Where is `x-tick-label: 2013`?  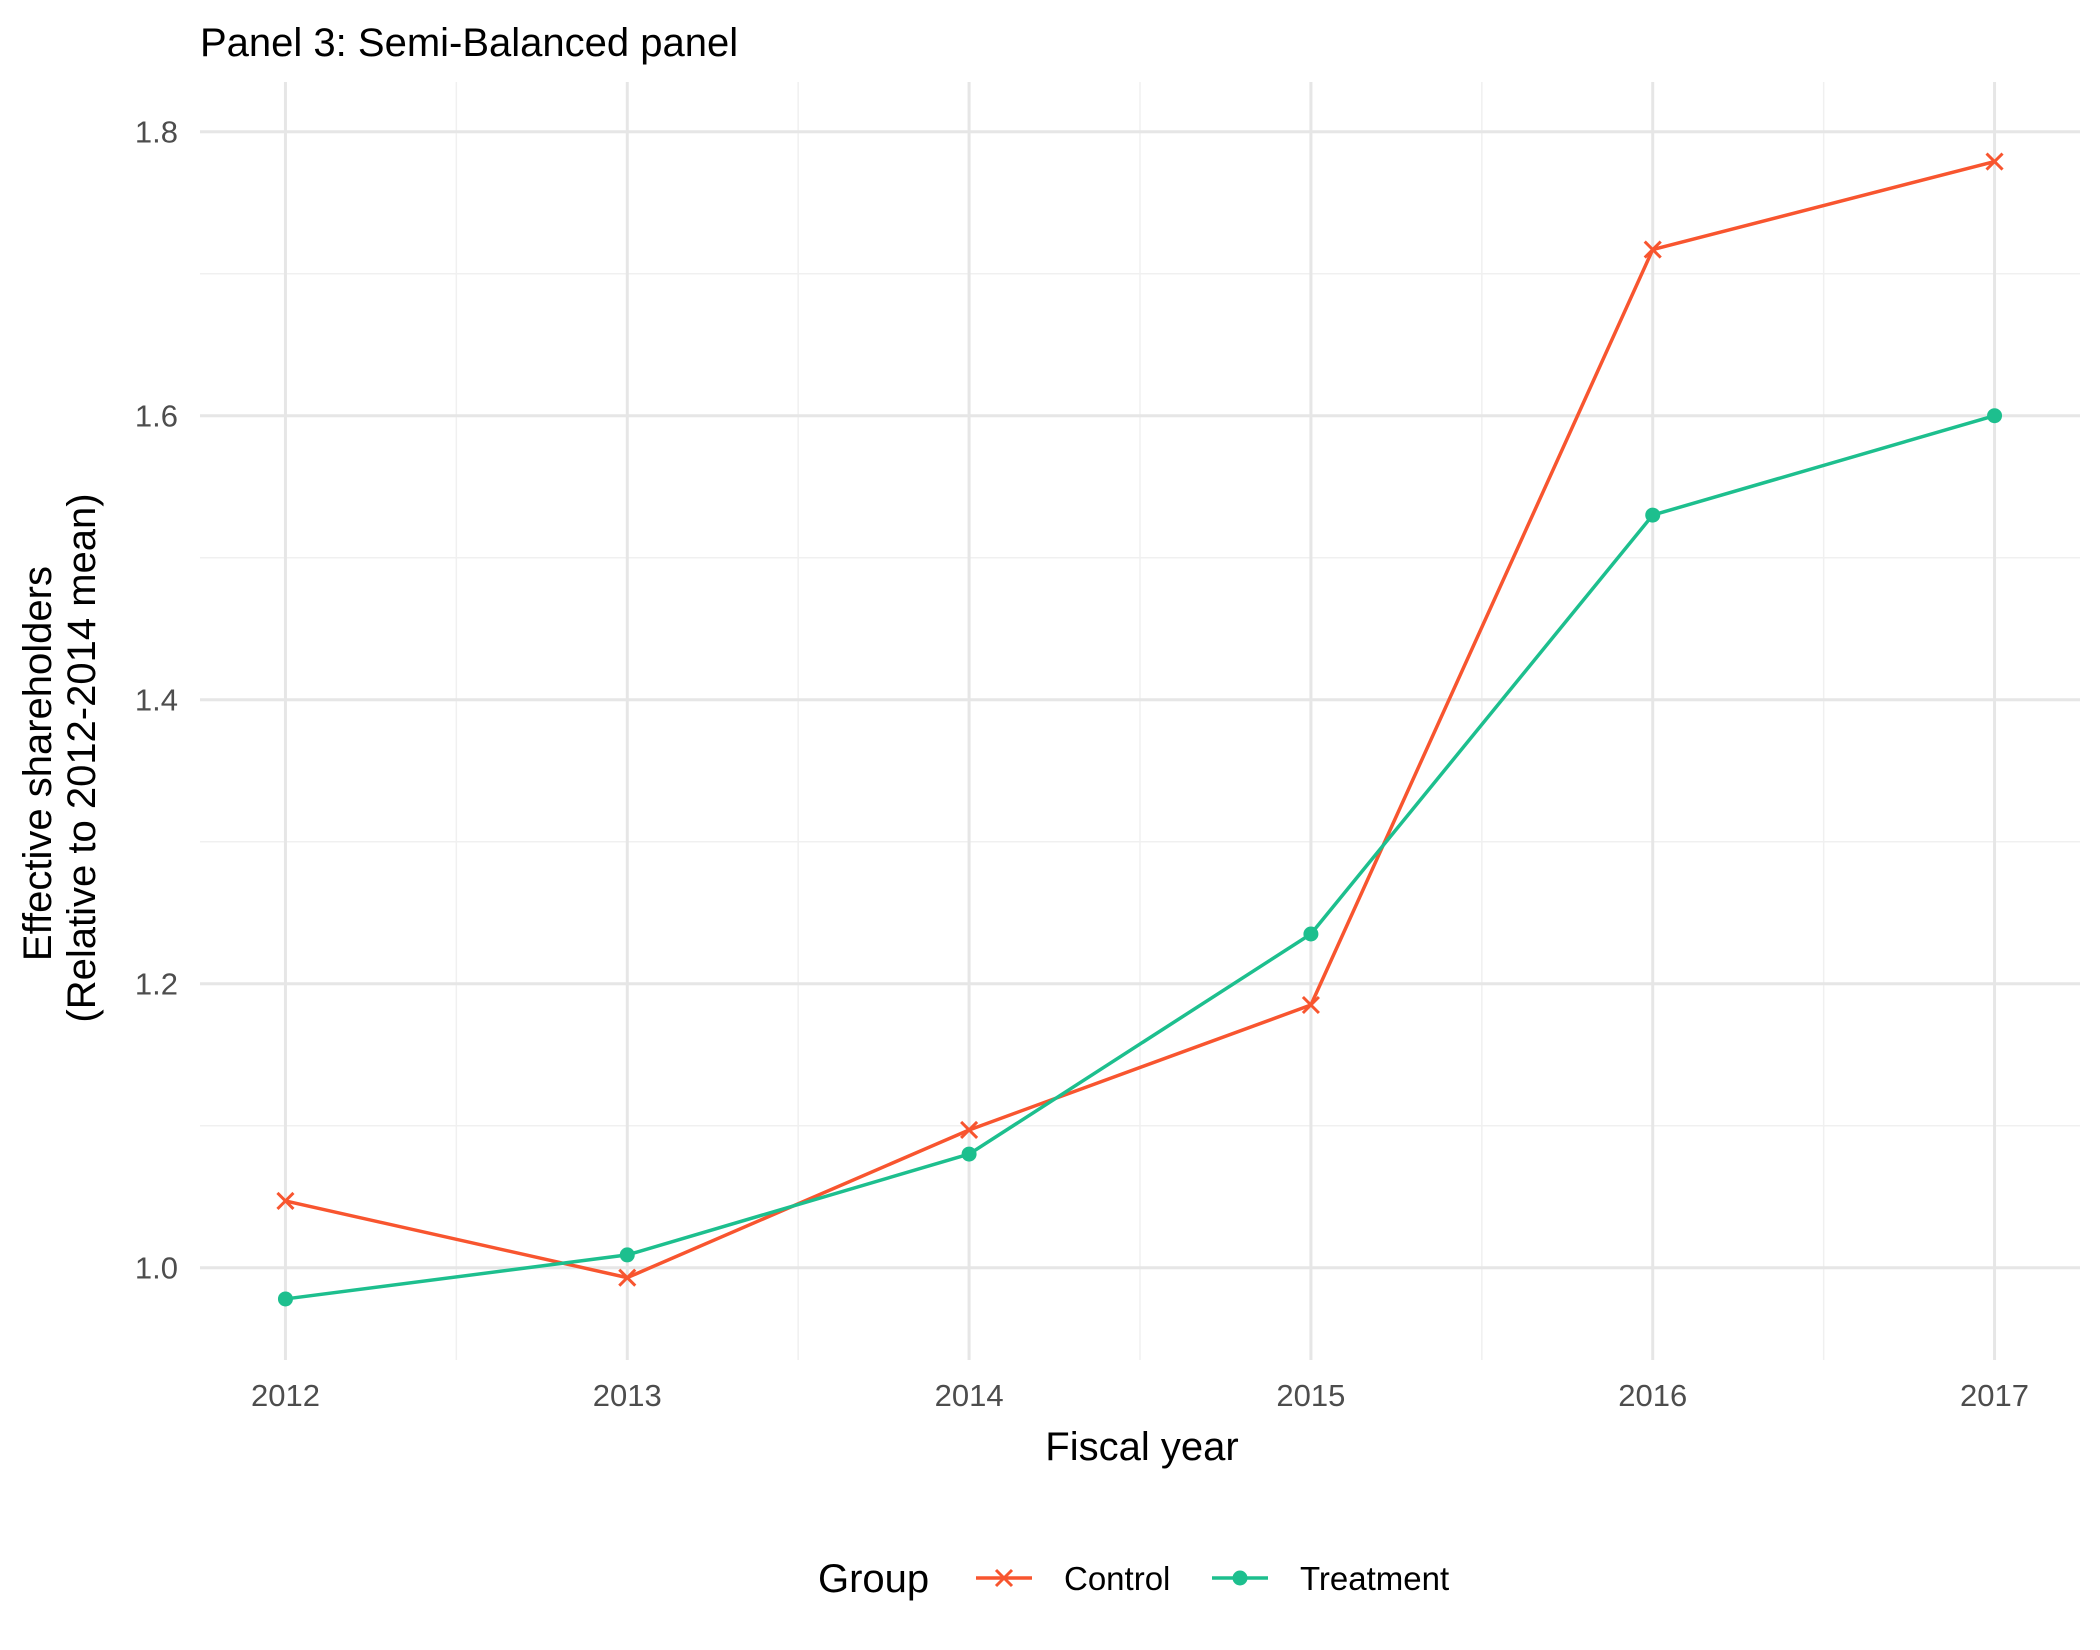 x-tick-label: 2013 is located at coordinates (627, 1395).